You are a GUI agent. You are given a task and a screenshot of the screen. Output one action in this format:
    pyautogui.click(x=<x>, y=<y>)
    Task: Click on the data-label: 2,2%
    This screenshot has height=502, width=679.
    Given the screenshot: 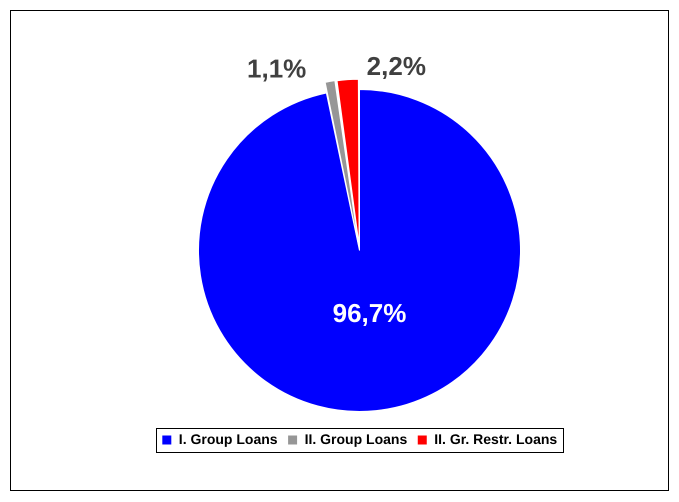 What is the action you would take?
    pyautogui.click(x=396, y=66)
    